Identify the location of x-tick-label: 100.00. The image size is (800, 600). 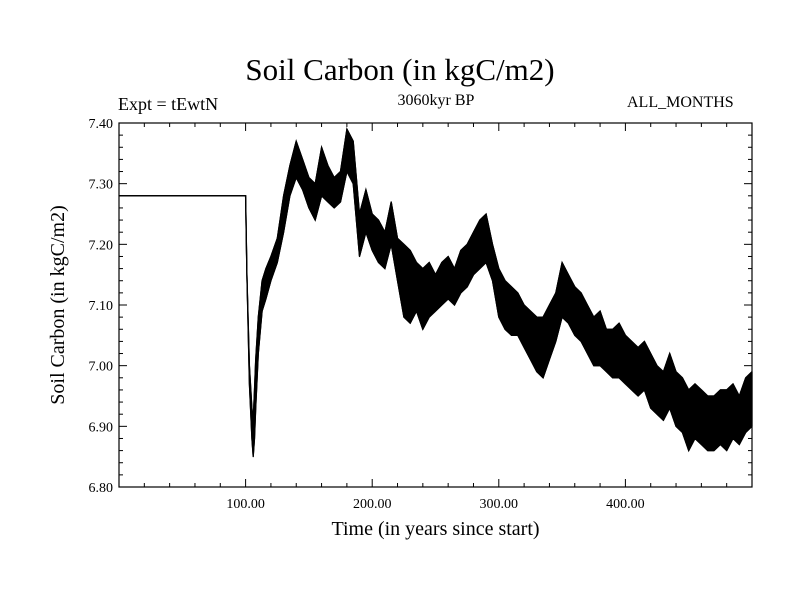
(245, 504).